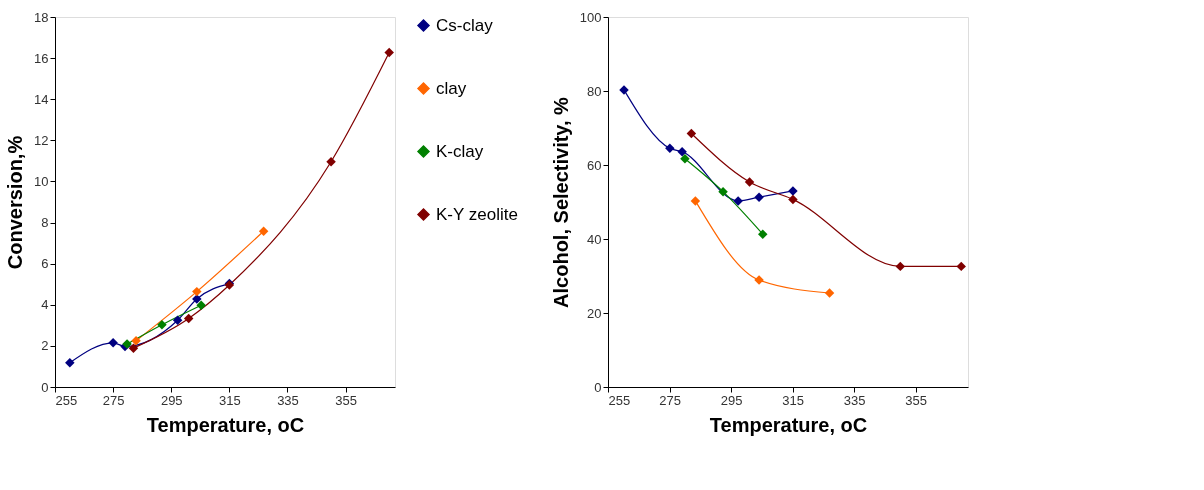  Describe the element at coordinates (41, 58) in the screenshot. I see `y-tick-label: 16` at that location.